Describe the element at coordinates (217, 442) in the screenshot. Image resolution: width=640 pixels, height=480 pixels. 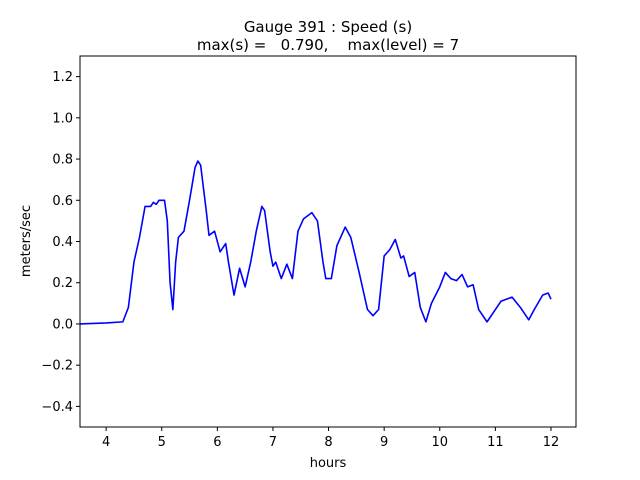
I see `x-tick-label: 6` at that location.